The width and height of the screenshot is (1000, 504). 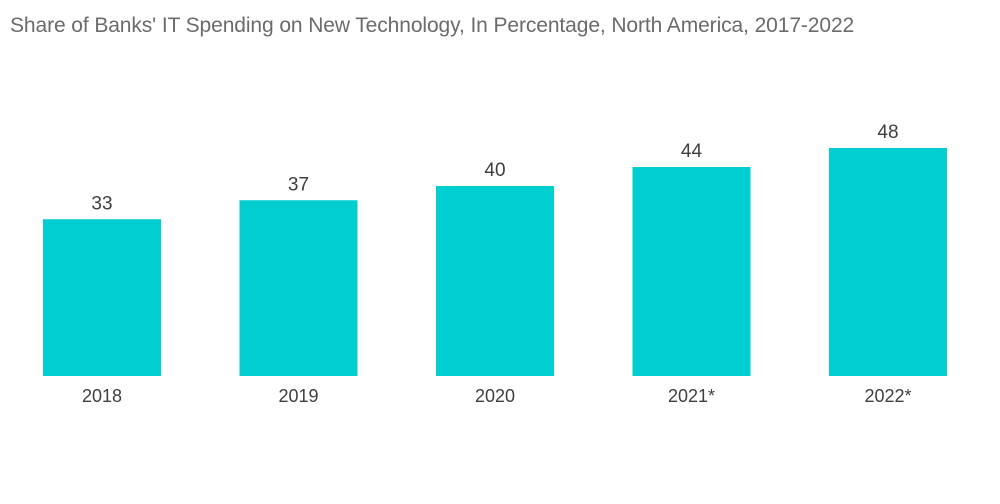 What do you see at coordinates (691, 271) in the screenshot?
I see `bar-2021` at bounding box center [691, 271].